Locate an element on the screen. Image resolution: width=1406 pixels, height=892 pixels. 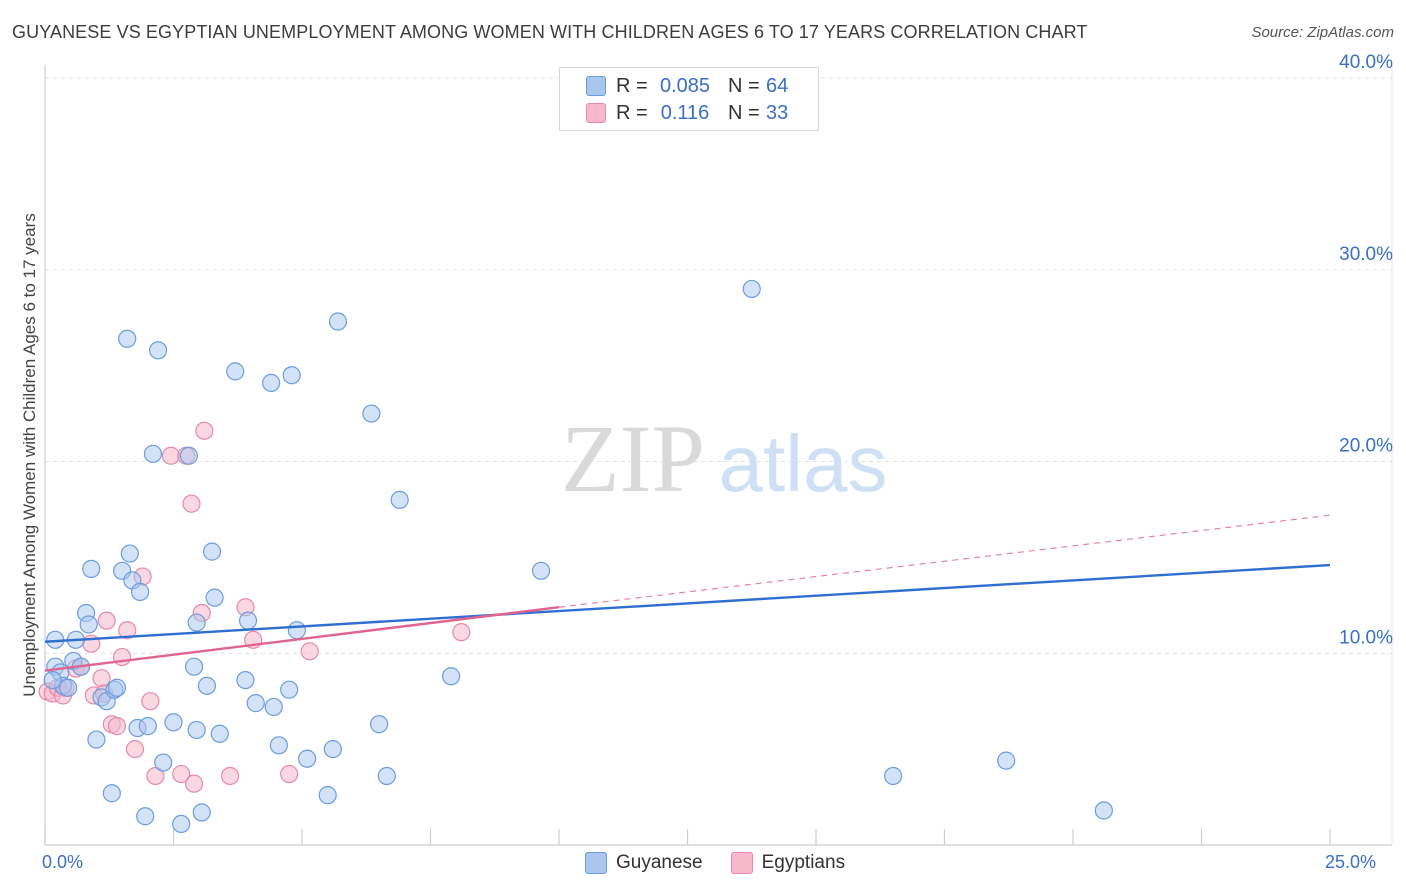
x-tick-label-min: 0.0% is located at coordinates (63, 862).